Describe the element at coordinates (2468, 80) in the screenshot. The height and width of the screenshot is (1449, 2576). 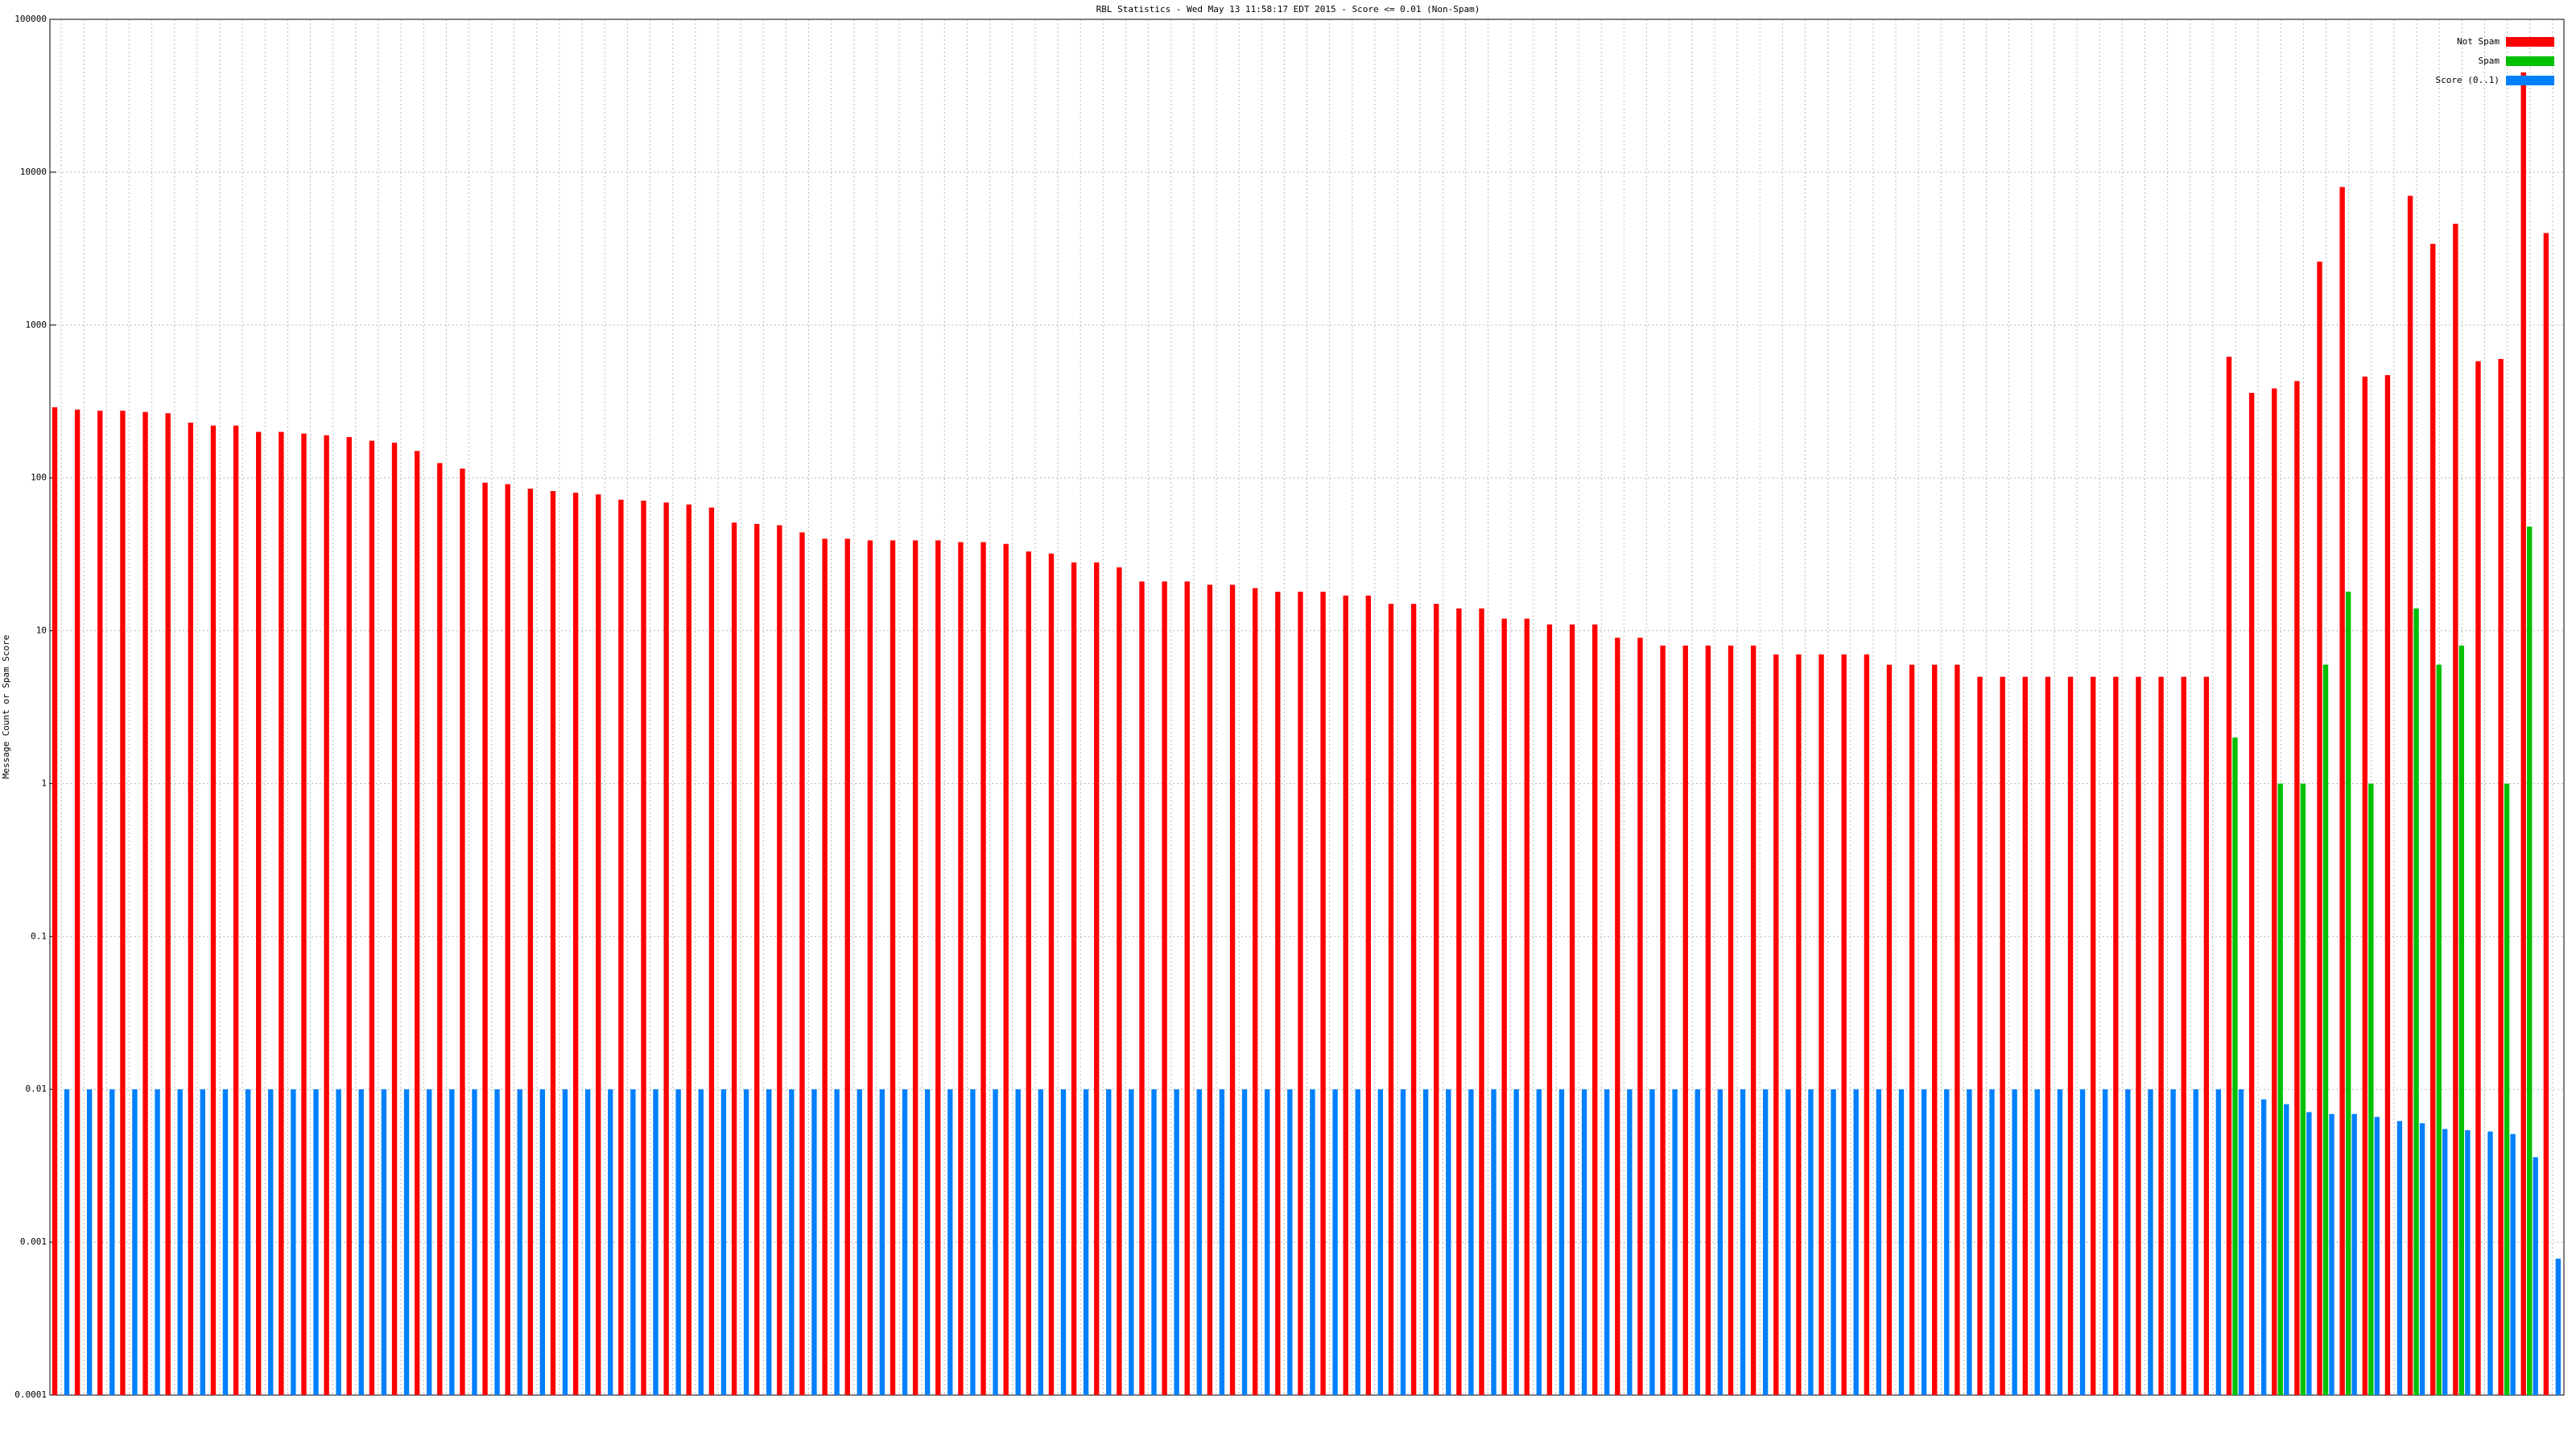
I see `legend-label: Score (0..1)` at that location.